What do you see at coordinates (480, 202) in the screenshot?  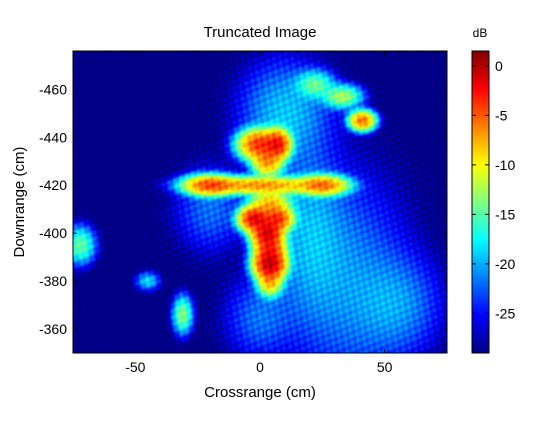 I see `colorbar` at bounding box center [480, 202].